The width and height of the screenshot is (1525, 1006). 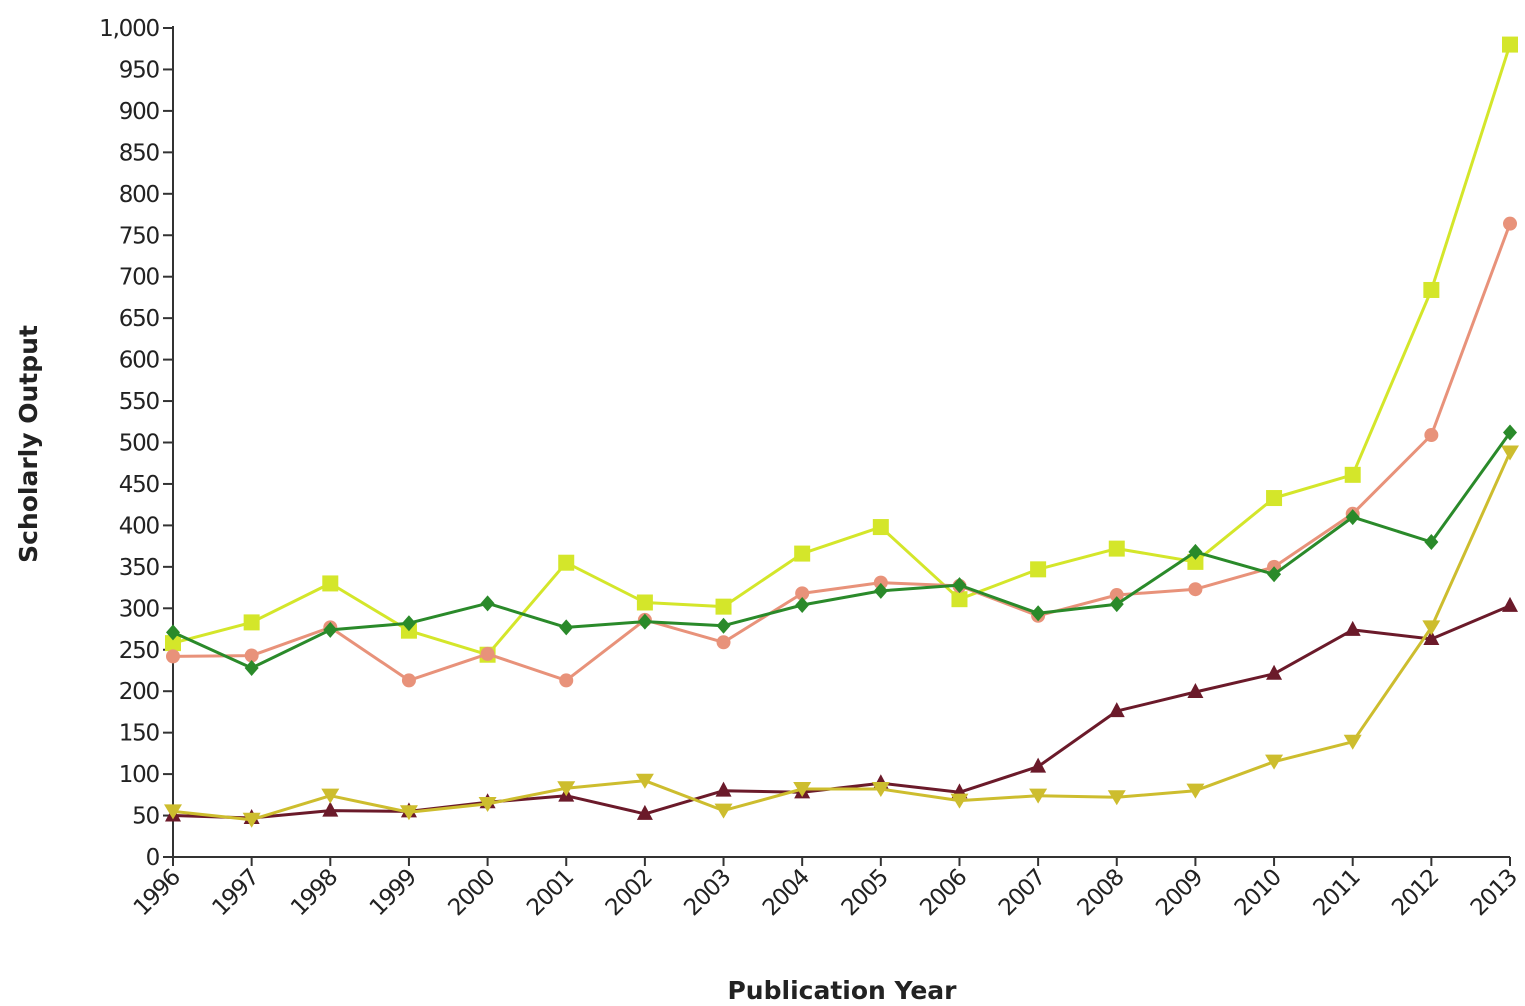 I want to click on x-tick-label: 2002, so click(x=629, y=893).